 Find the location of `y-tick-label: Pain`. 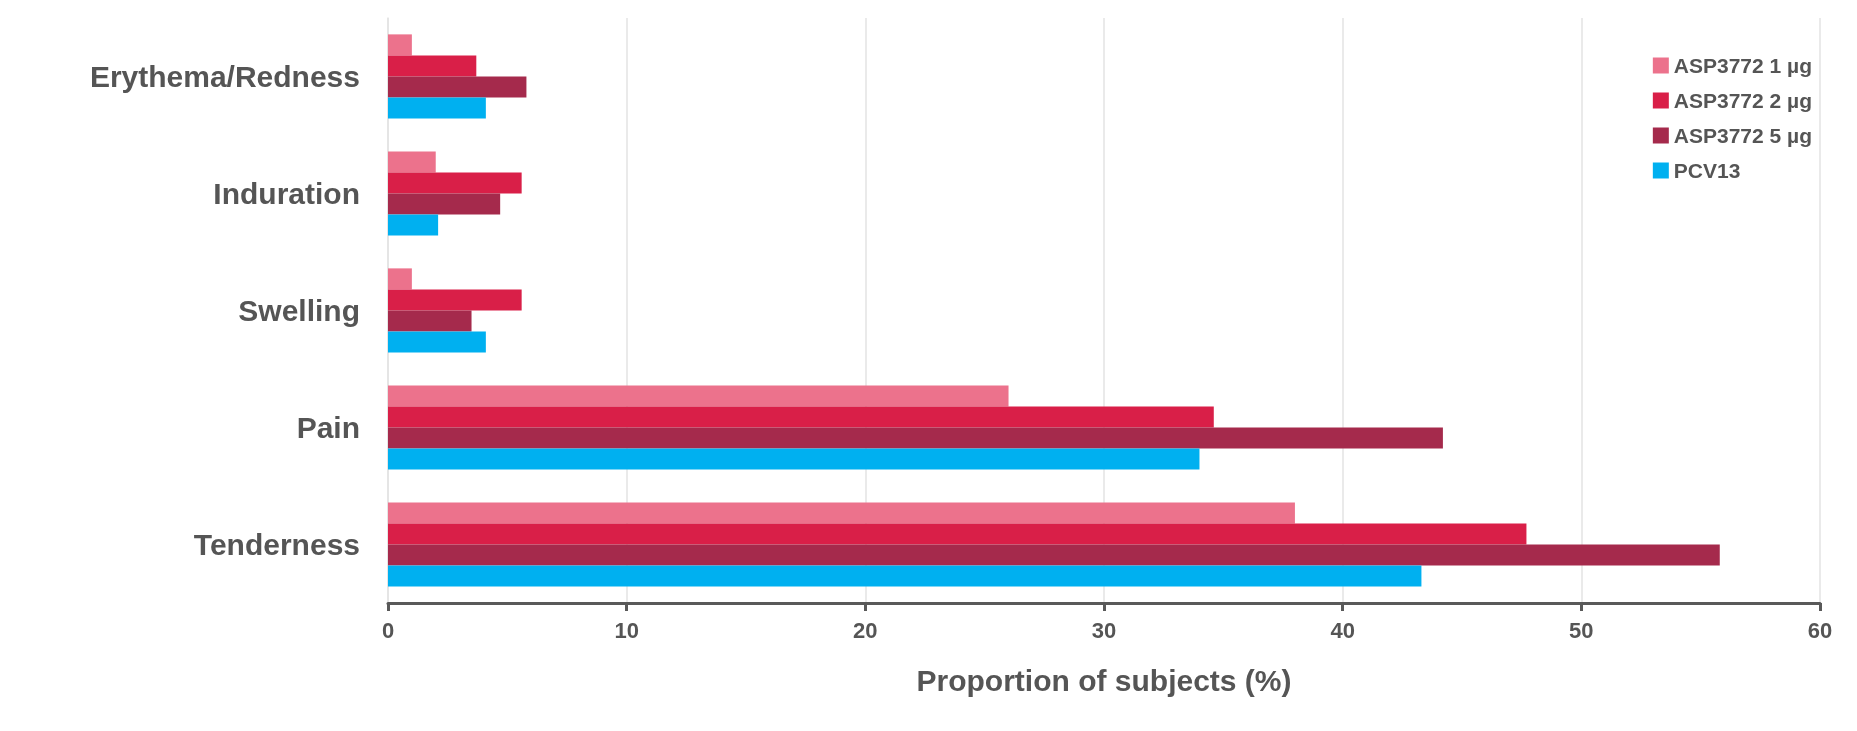

y-tick-label: Pain is located at coordinates (328, 427).